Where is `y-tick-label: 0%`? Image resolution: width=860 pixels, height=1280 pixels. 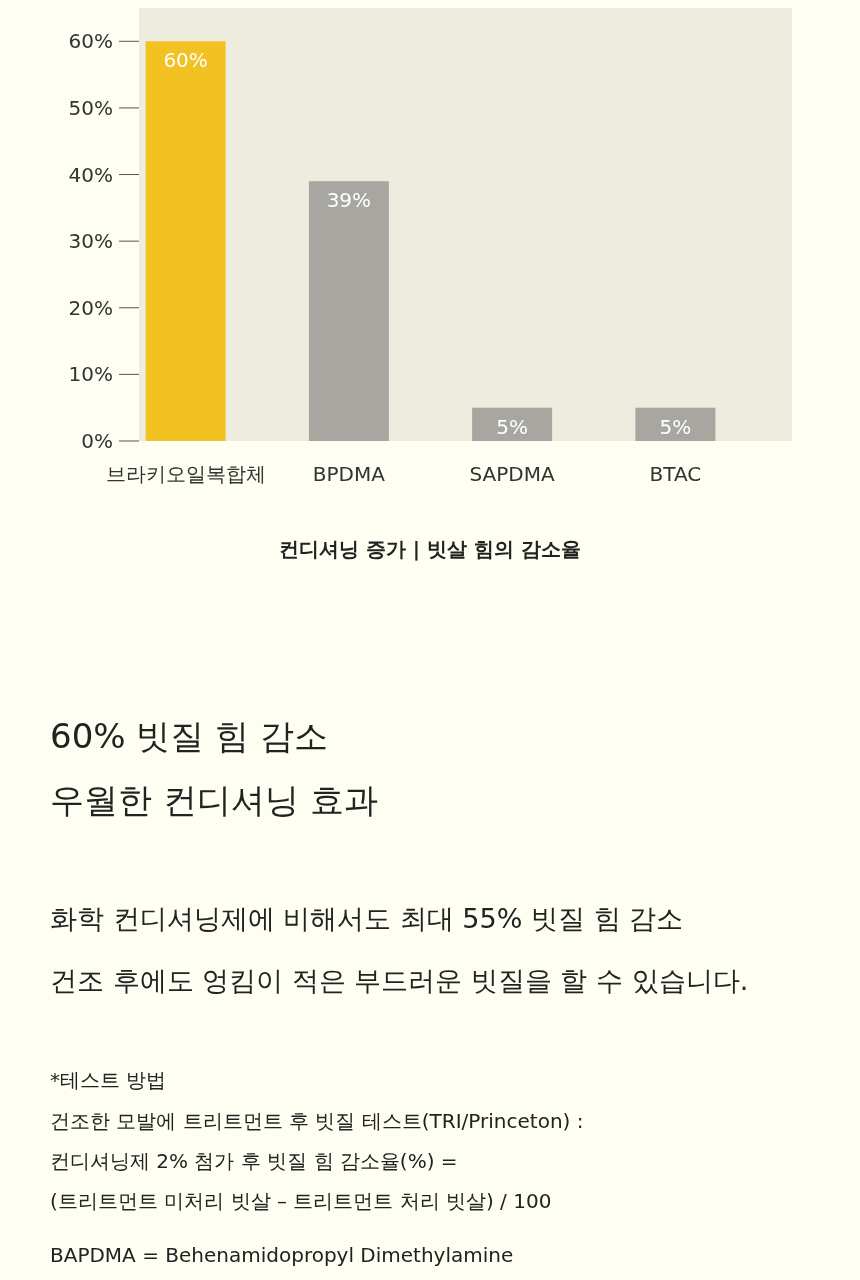
y-tick-label: 0% is located at coordinates (97, 441).